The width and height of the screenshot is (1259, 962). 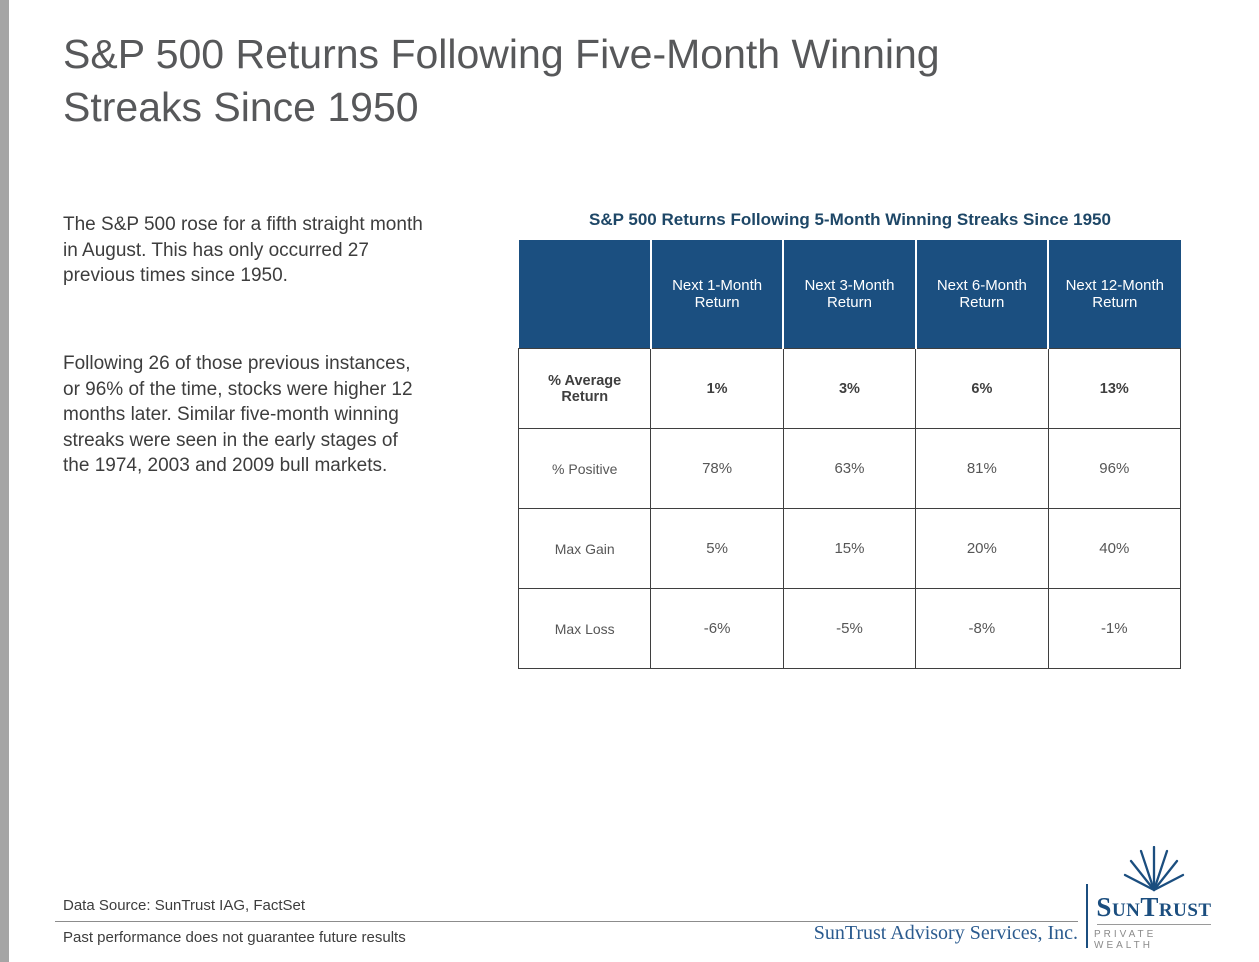 I want to click on cell-positive-3month: 63%, so click(x=849, y=468).